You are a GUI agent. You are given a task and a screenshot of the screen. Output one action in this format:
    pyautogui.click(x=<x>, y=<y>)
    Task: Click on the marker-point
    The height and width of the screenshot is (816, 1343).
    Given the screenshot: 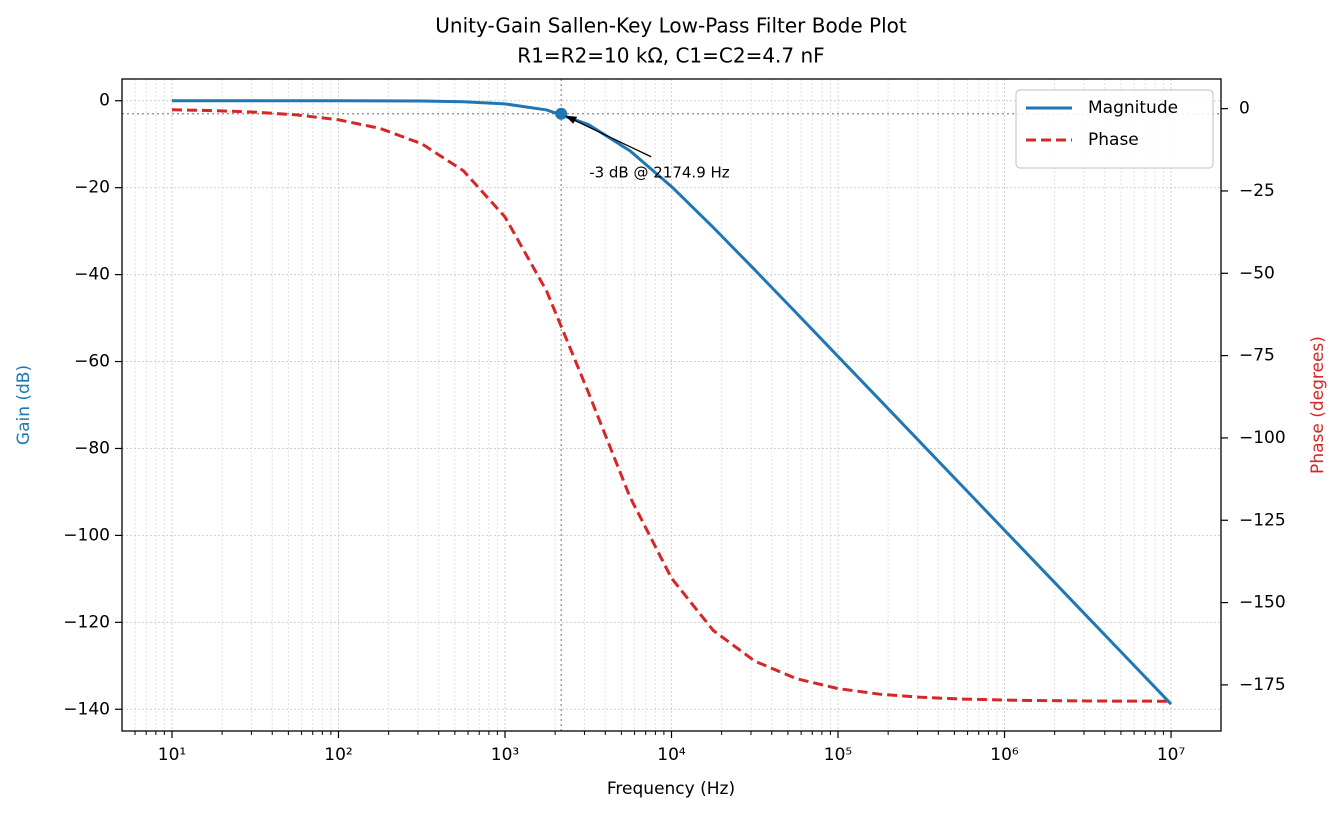 What is the action you would take?
    pyautogui.click(x=561, y=113)
    